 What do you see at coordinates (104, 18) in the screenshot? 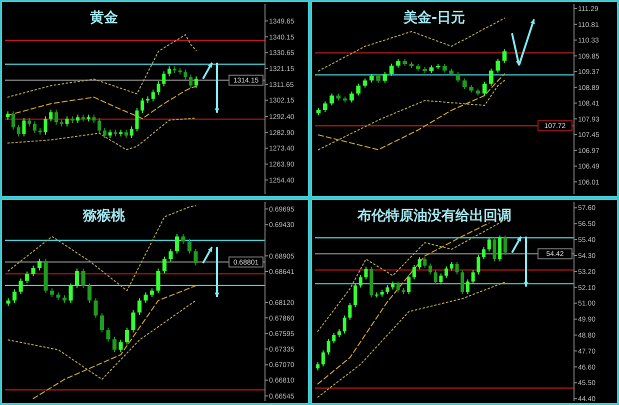
I see `chart-title: 黄金` at bounding box center [104, 18].